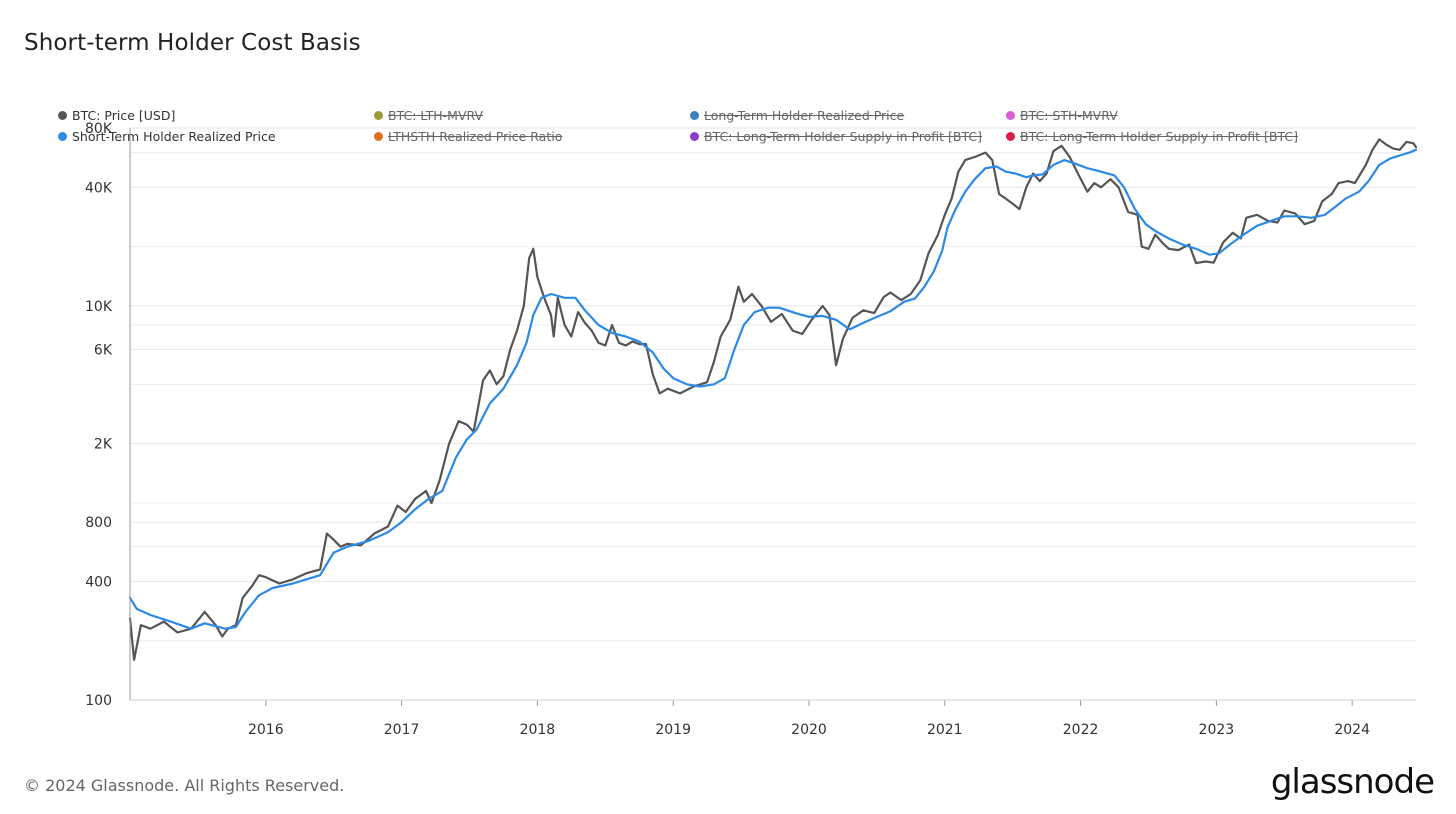  Describe the element at coordinates (945, 730) in the screenshot. I see `x-tick-label: 2021` at that location.